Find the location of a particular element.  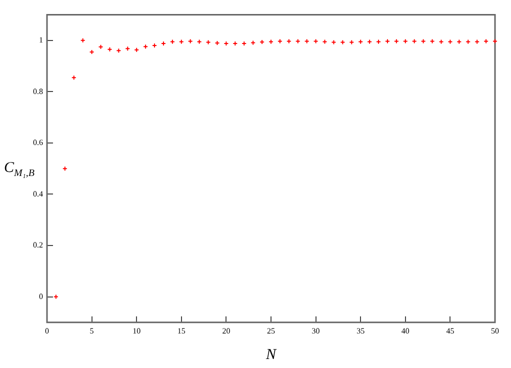

x-tick-label: 25 is located at coordinates (271, 331).